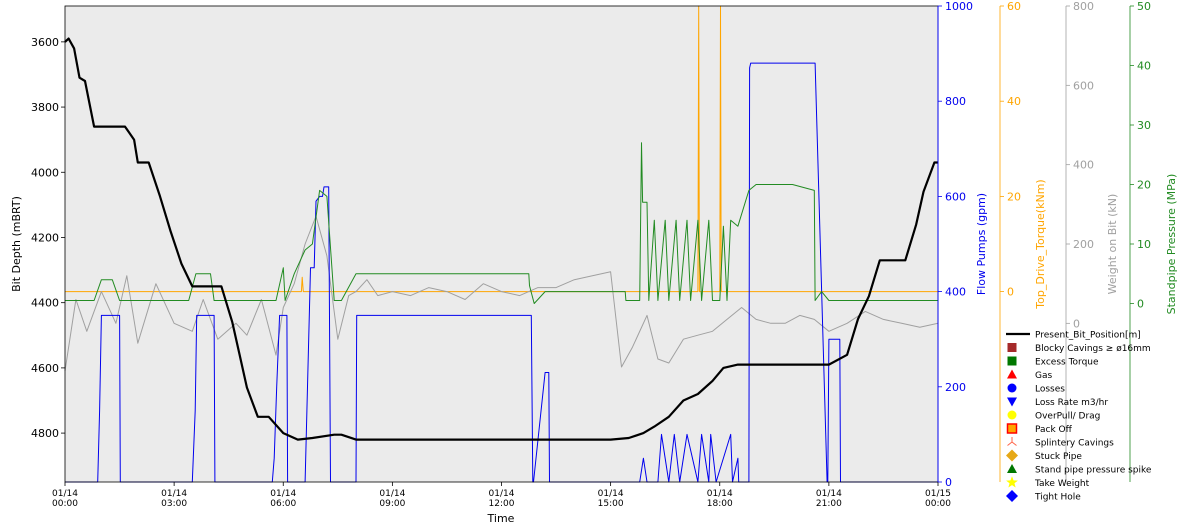 This screenshot has width=1184, height=526. What do you see at coordinates (1057, 498) in the screenshot?
I see `legend-label: Tight Hole` at bounding box center [1057, 498].